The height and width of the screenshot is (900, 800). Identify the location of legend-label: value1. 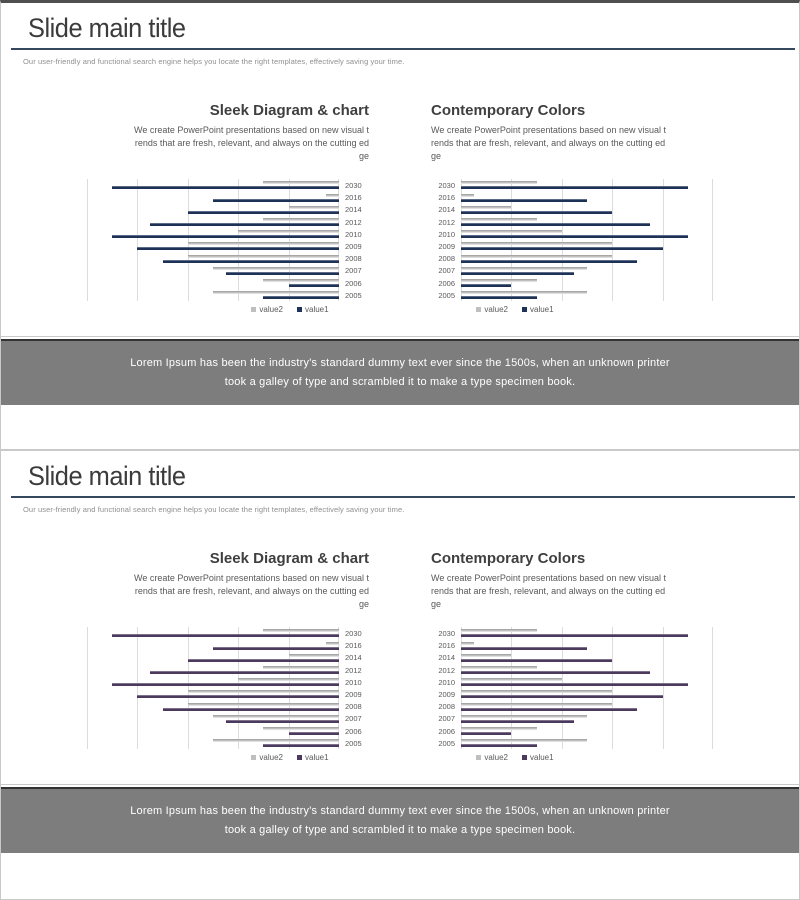
(317, 758).